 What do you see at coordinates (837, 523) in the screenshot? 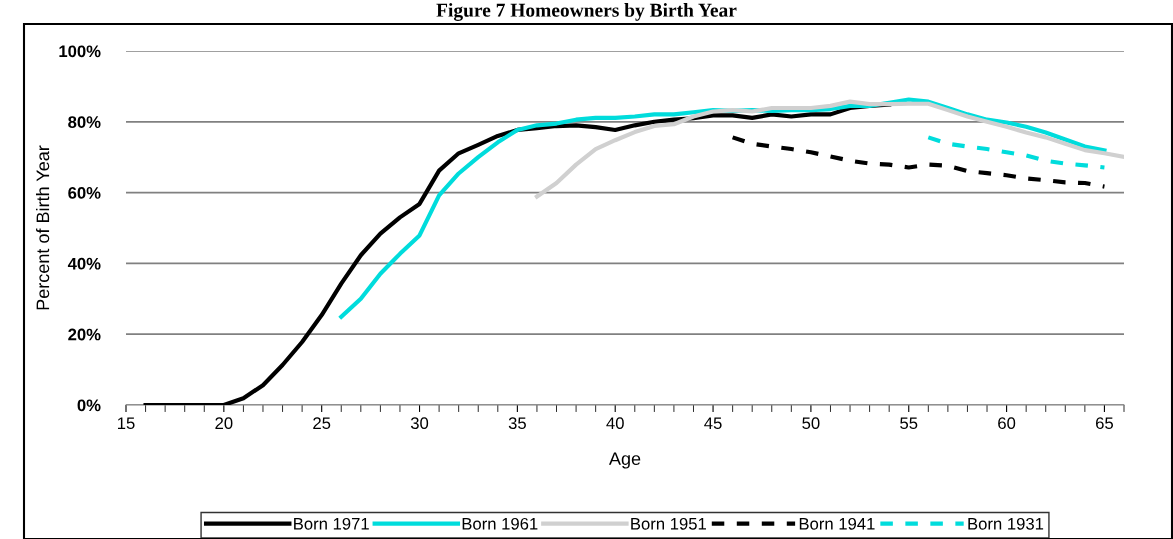
I see `legend-label: Born 1941` at bounding box center [837, 523].